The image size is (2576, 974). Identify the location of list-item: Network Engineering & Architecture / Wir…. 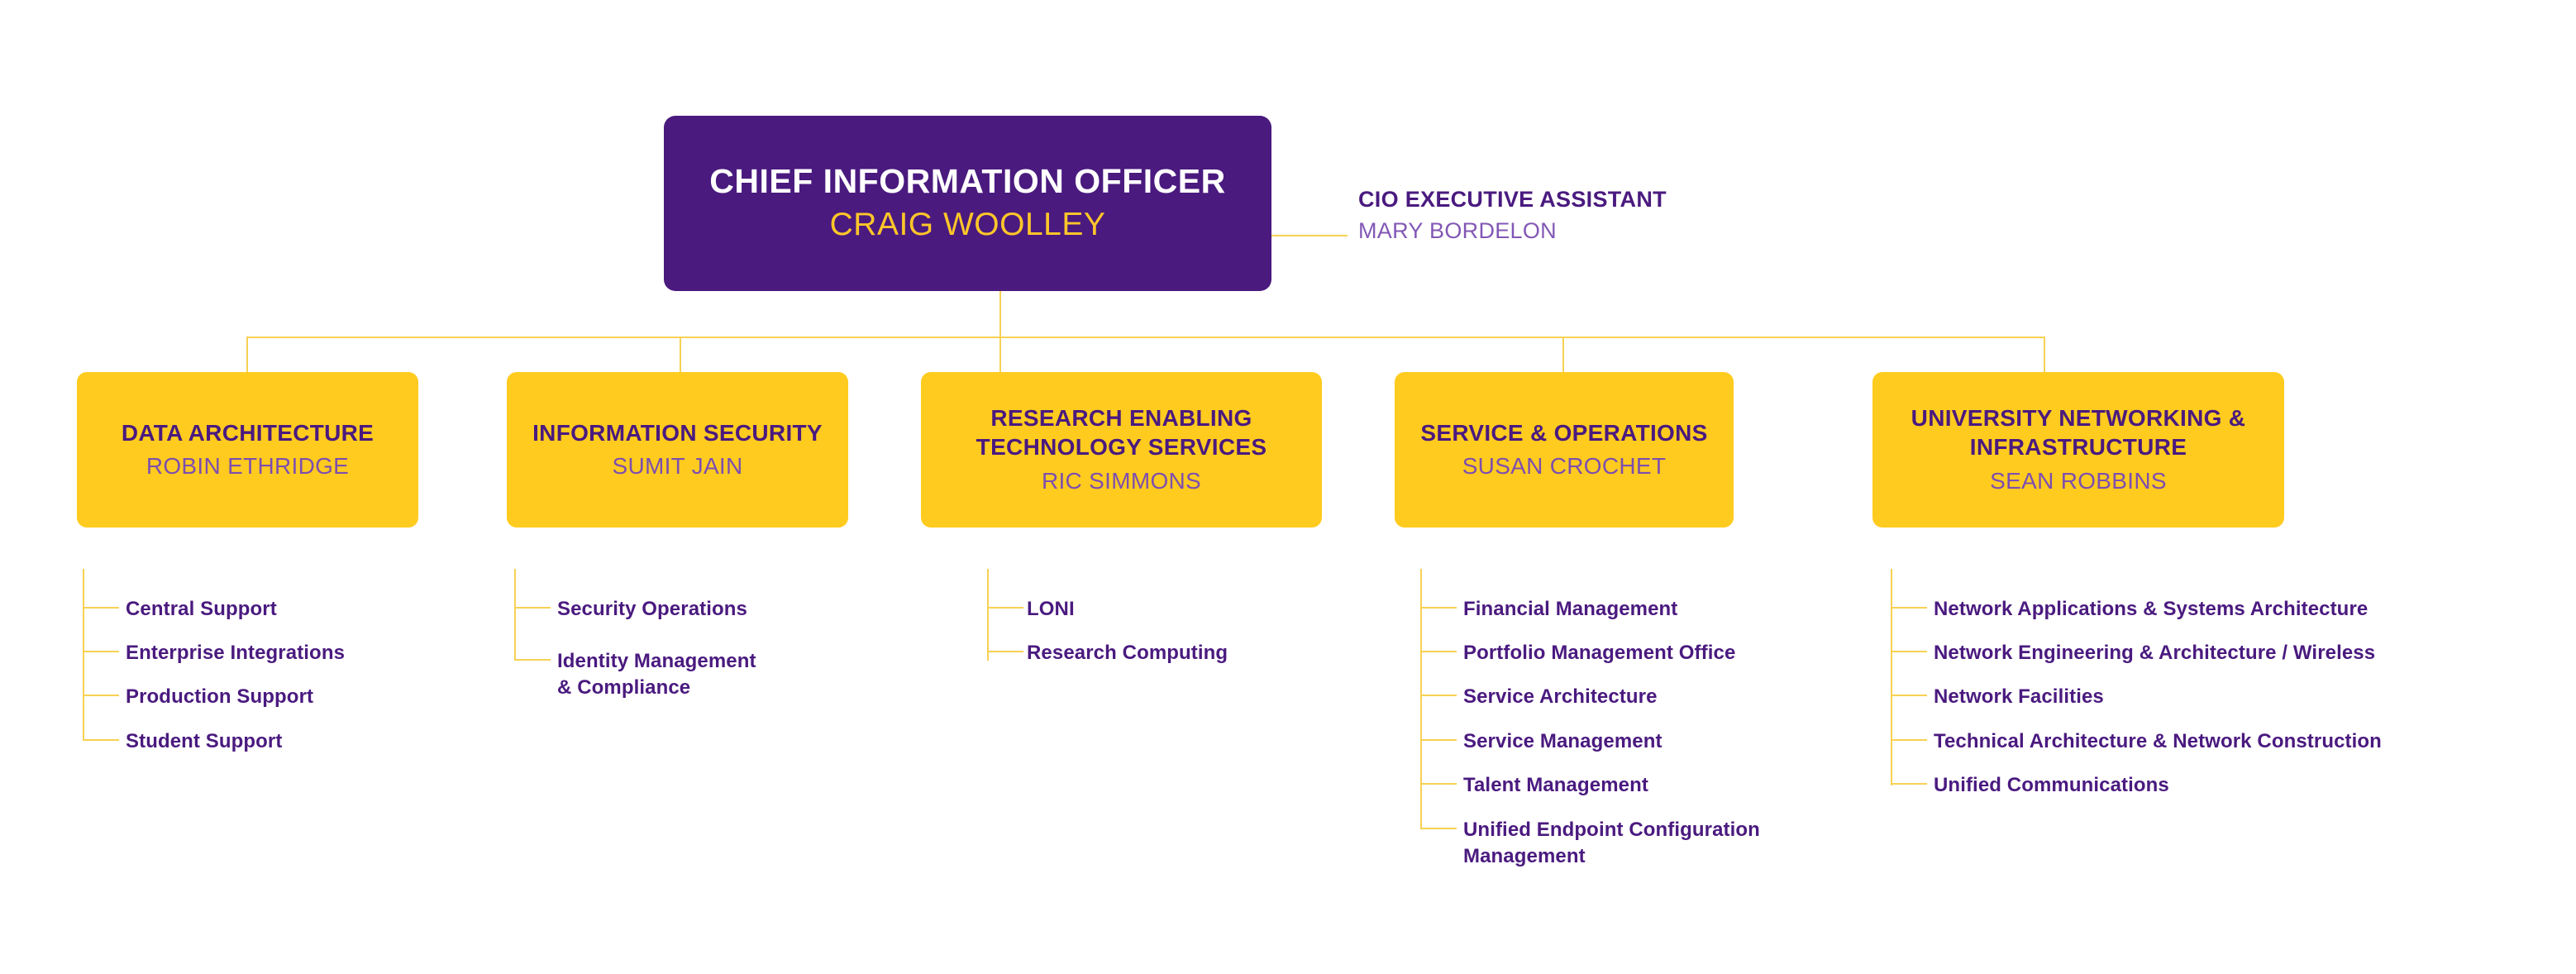
(2155, 653).